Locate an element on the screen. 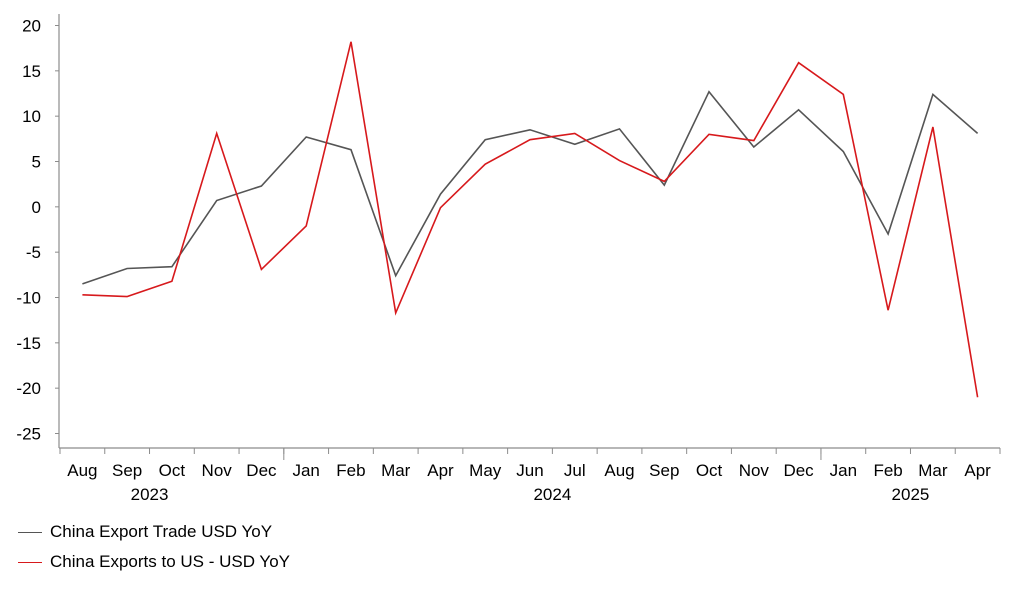  y-tick-label: 10 is located at coordinates (31, 116).